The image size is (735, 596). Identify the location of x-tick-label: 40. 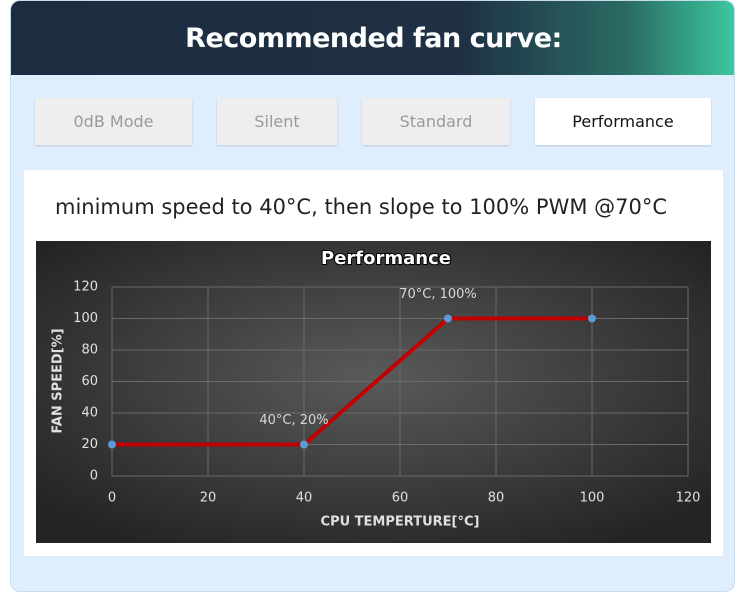
(304, 498).